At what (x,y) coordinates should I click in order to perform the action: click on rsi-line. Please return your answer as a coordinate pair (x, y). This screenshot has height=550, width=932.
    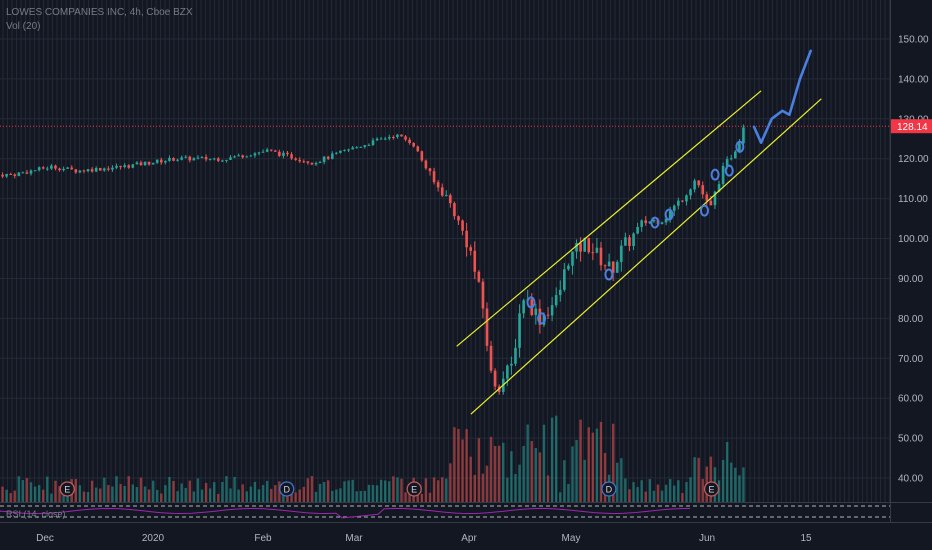
    Looking at the image, I should click on (345, 513).